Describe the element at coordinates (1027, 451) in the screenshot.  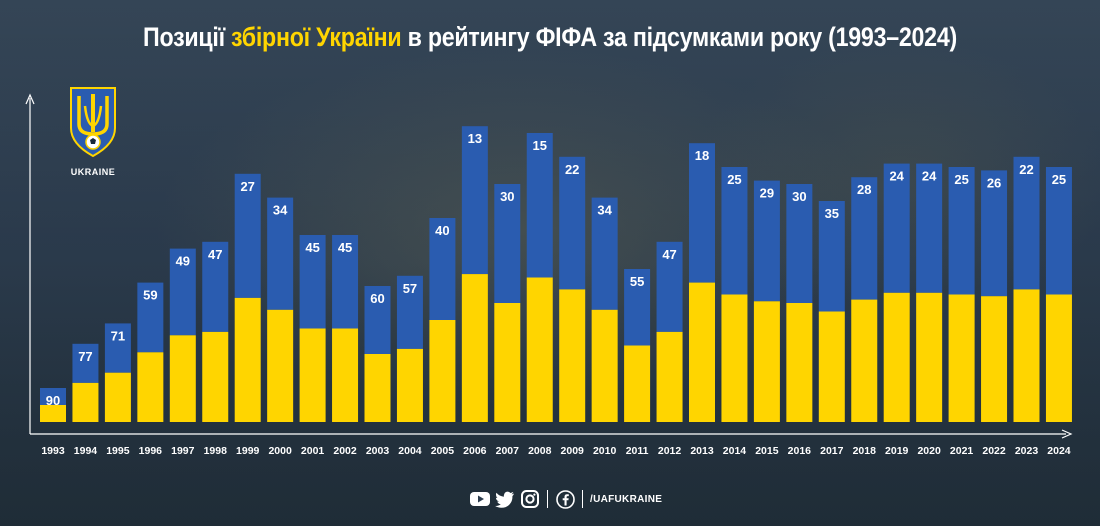
I see `x-tick-label: 2023` at that location.